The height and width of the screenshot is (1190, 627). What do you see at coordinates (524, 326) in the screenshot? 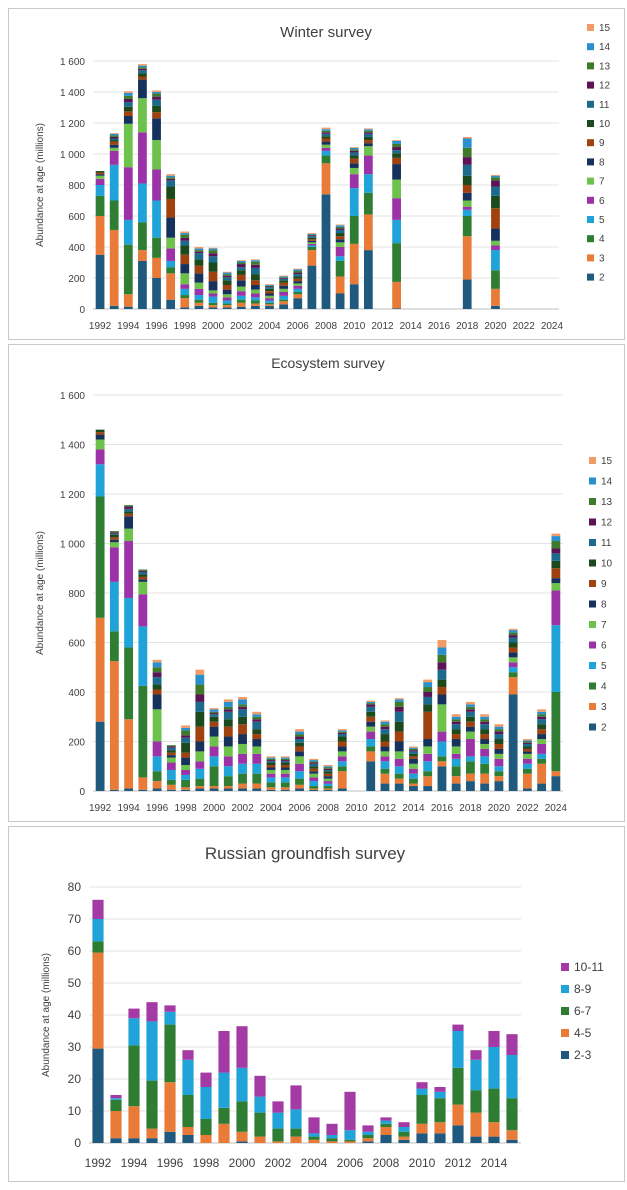
I see `x-tick-label: 2022` at bounding box center [524, 326].